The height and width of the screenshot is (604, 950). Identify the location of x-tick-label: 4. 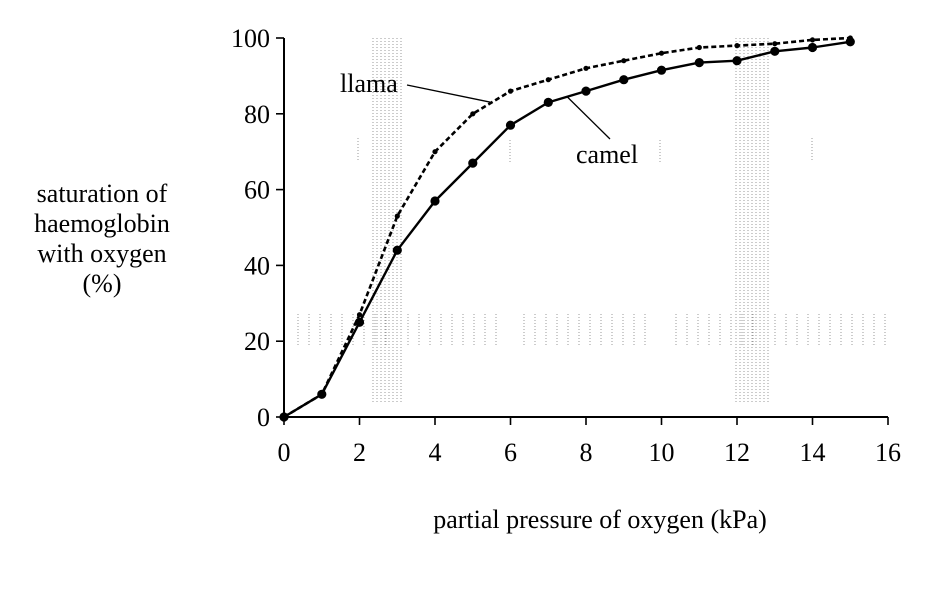
(435, 452).